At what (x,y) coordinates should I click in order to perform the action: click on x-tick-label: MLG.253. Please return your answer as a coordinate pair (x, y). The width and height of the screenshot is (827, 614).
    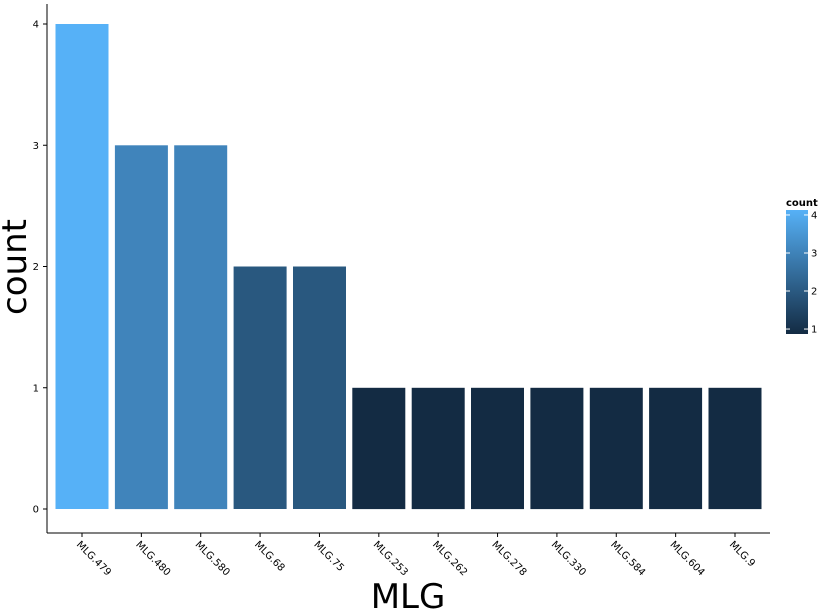
    Looking at the image, I should click on (390, 558).